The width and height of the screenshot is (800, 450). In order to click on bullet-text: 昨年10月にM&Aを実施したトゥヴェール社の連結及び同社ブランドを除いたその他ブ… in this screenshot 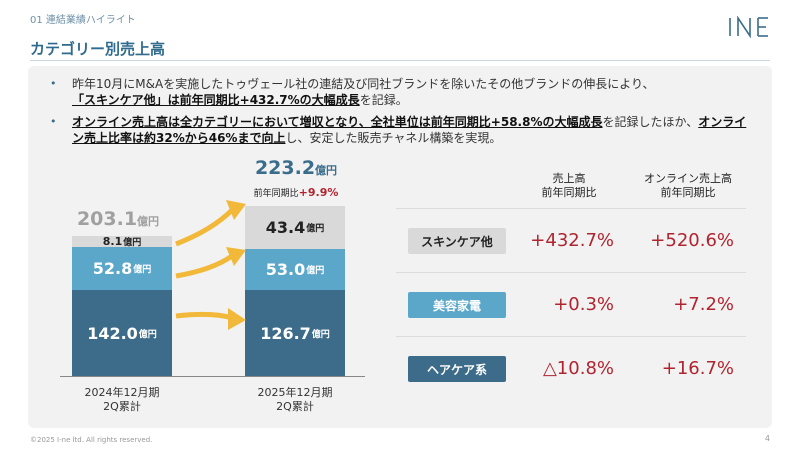, I will do `click(363, 84)`.